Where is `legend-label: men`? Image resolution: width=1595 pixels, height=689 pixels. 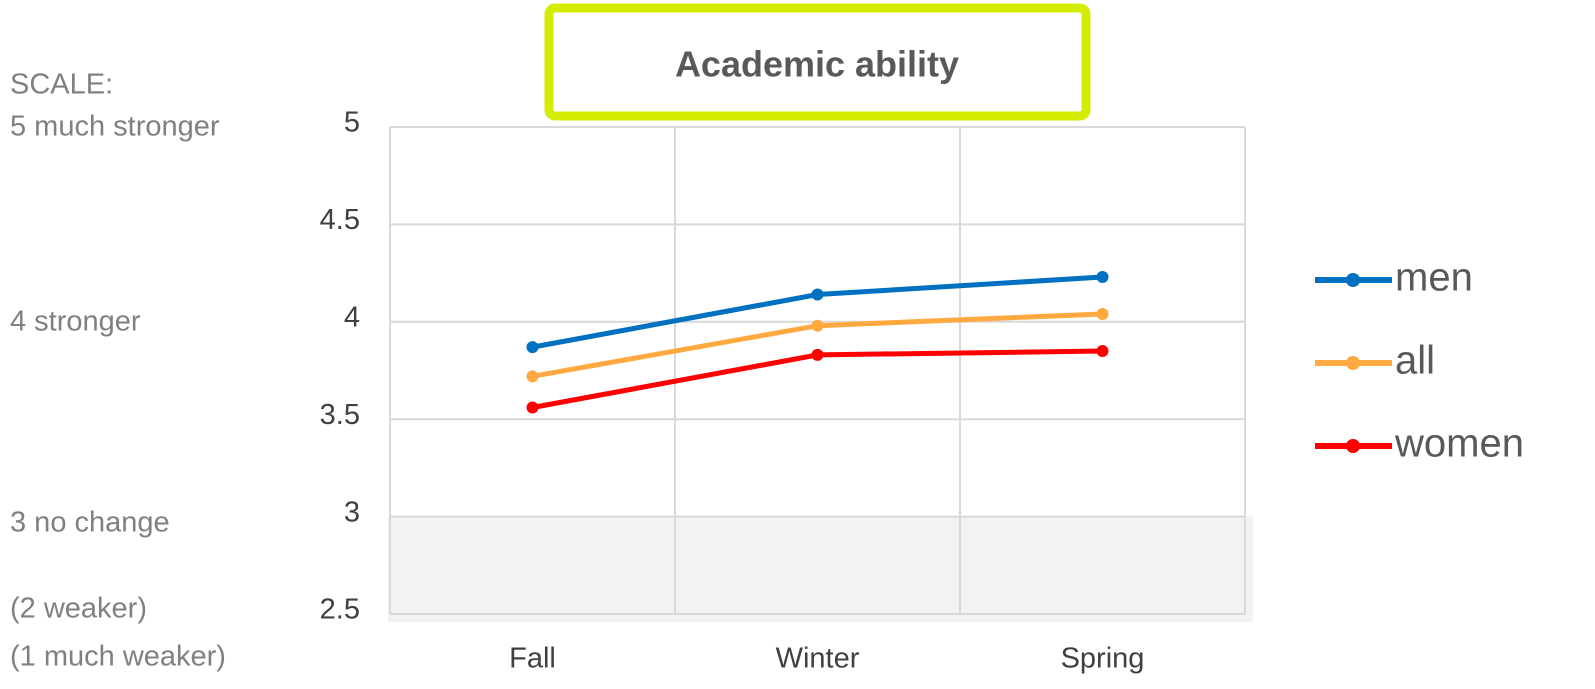 legend-label: men is located at coordinates (1434, 278).